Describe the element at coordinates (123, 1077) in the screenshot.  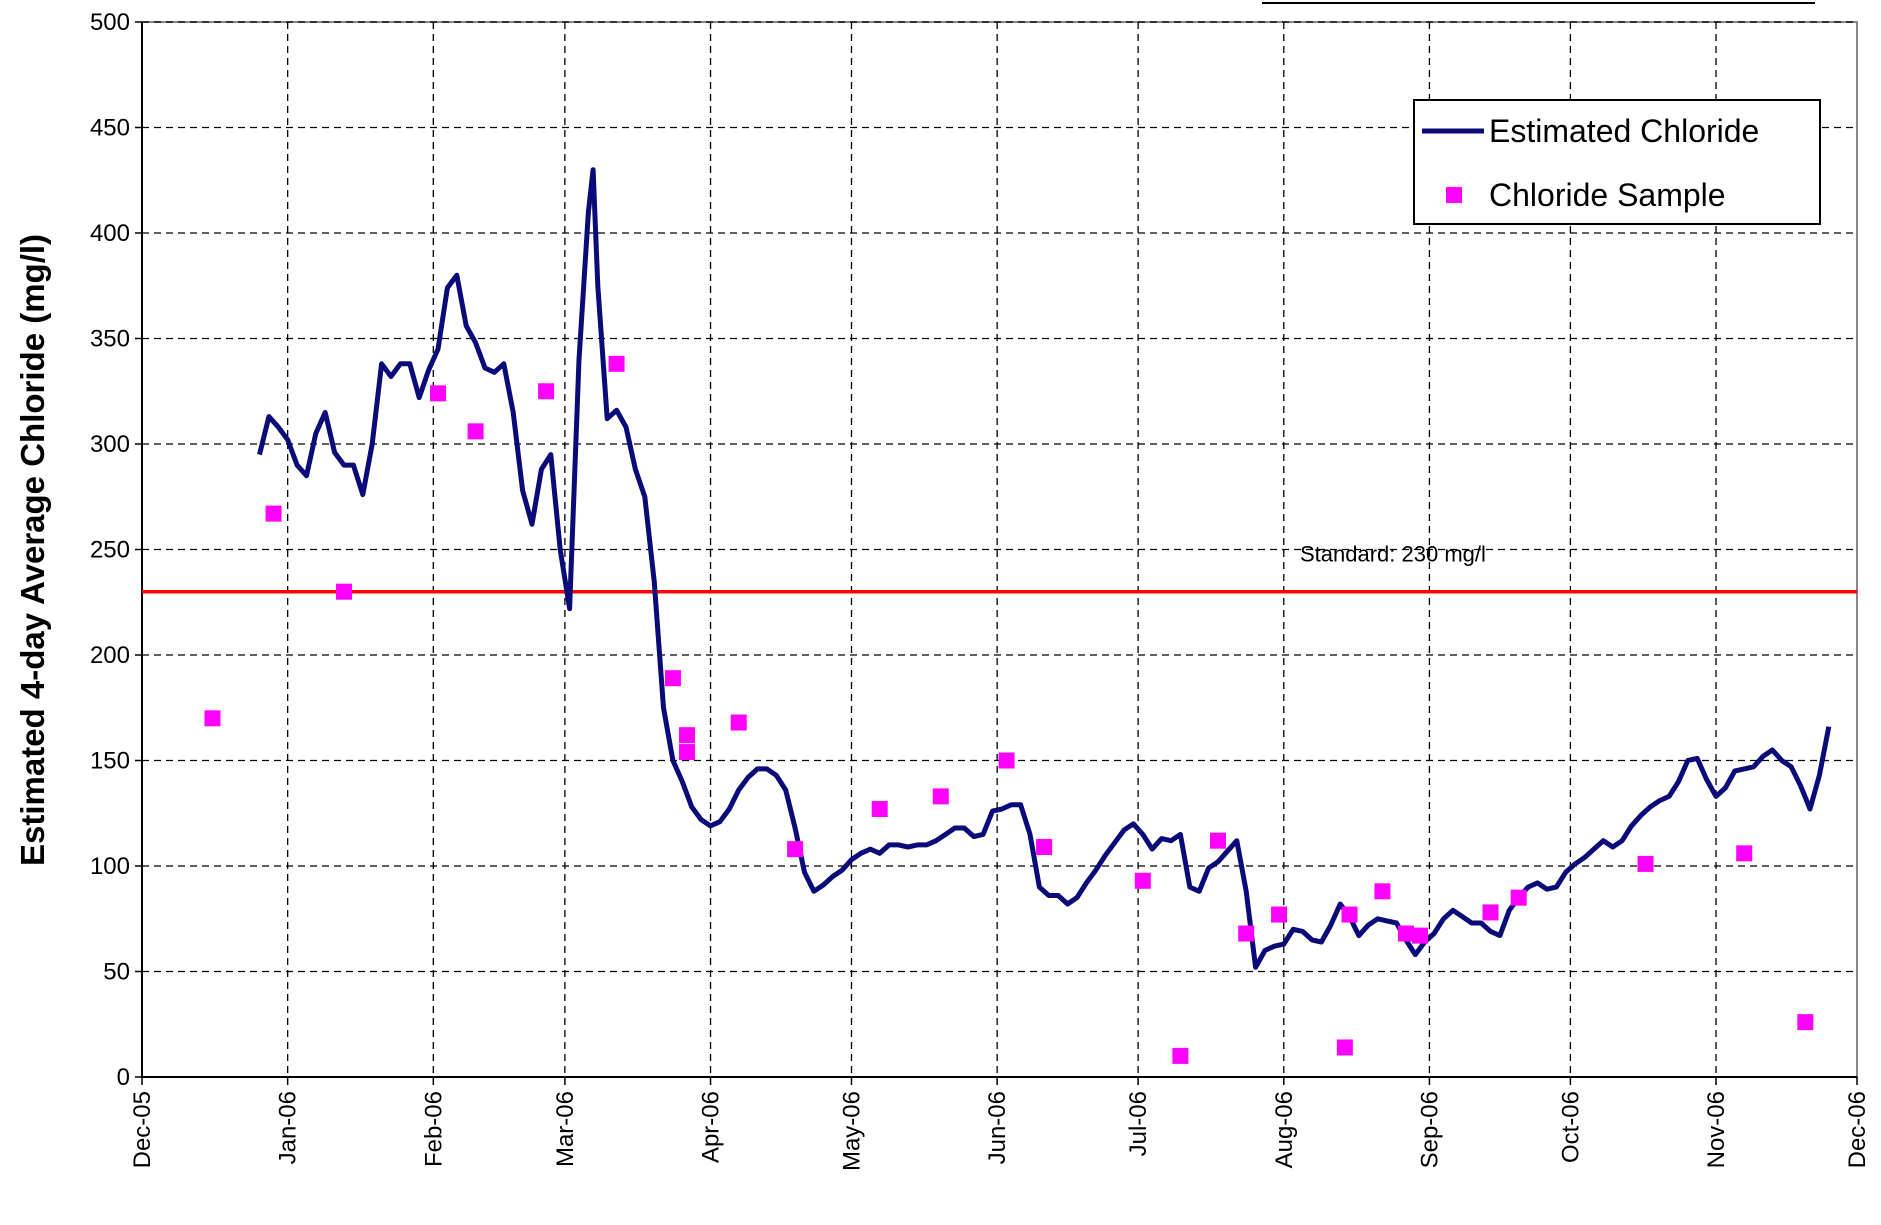
I see `y-tick-label: 0` at that location.